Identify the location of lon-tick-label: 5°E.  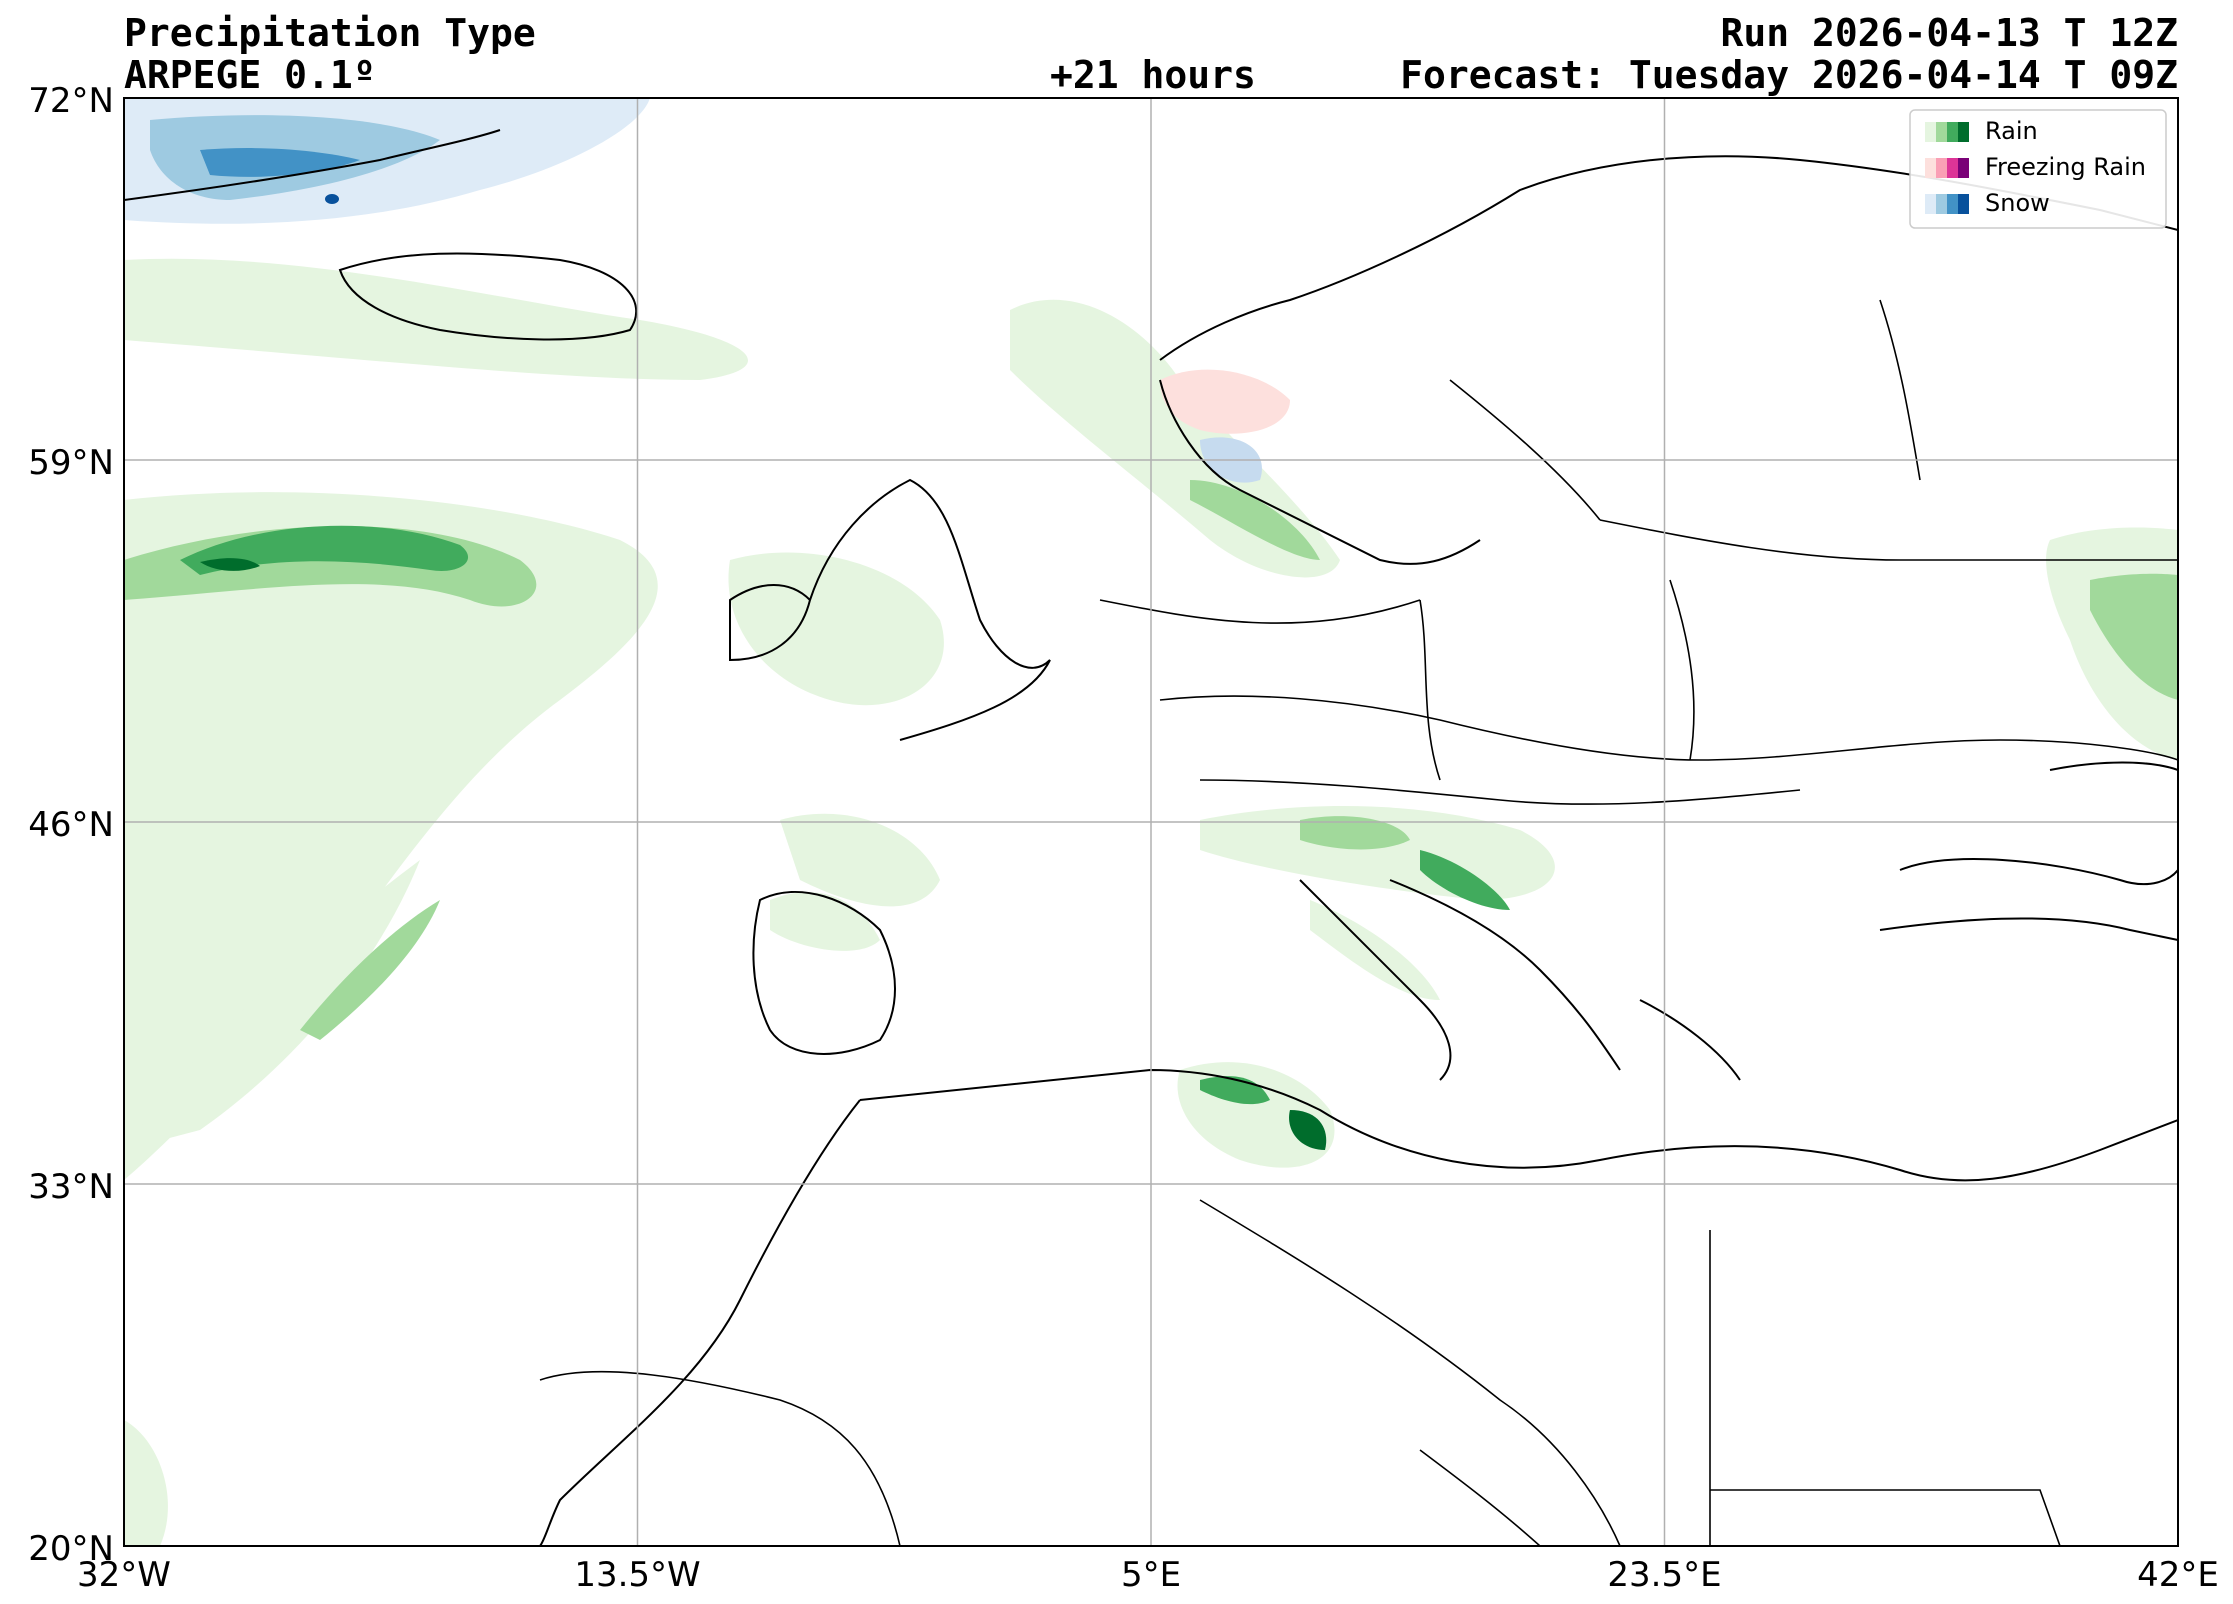
(1151, 1575).